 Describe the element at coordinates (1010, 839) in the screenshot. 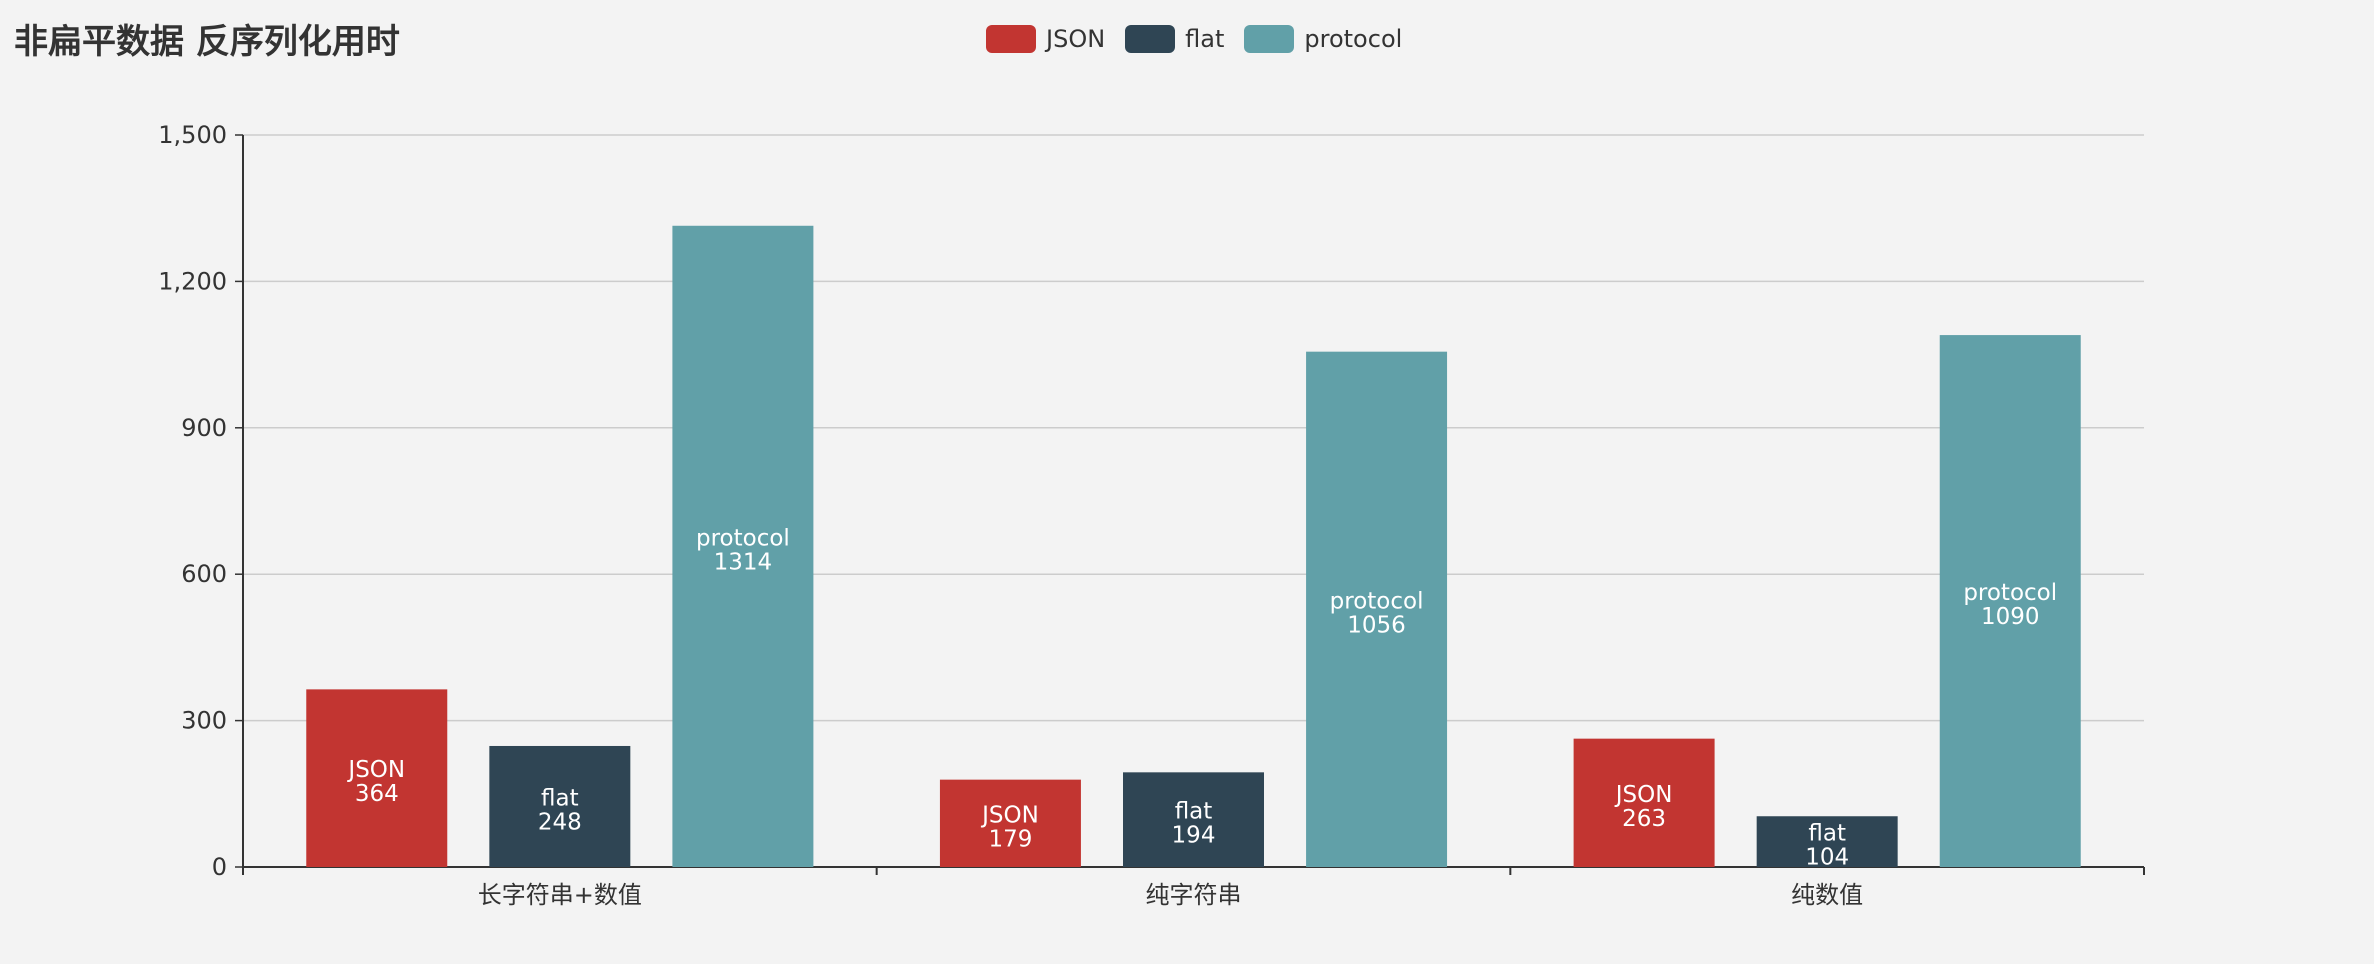

I see `data-label-value: 179` at that location.